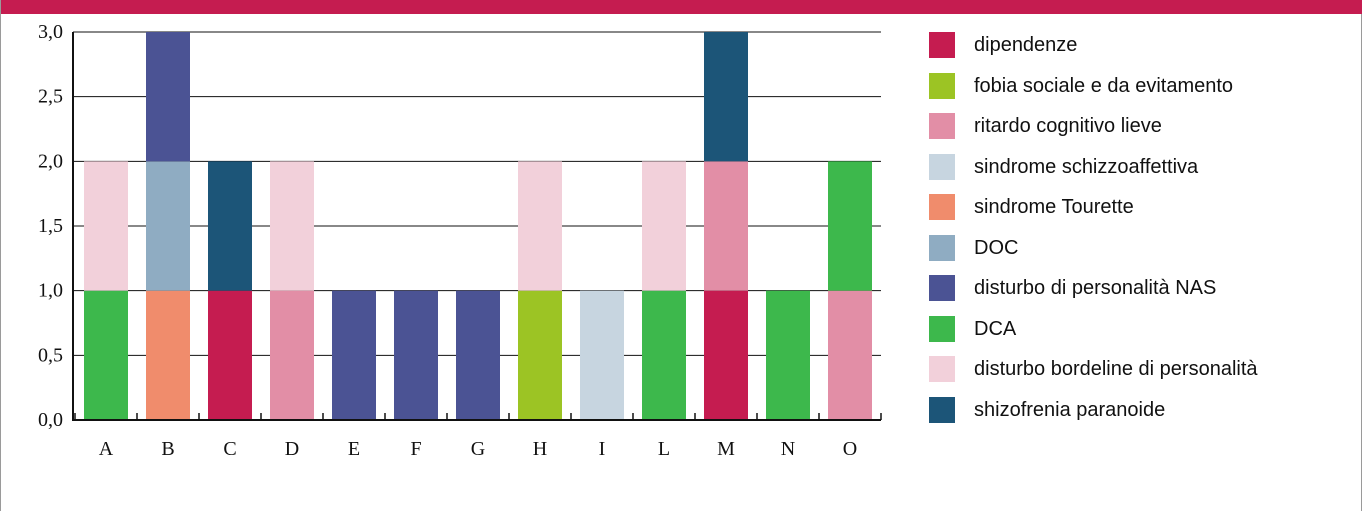  I want to click on x-tick-label: B, so click(167, 449).